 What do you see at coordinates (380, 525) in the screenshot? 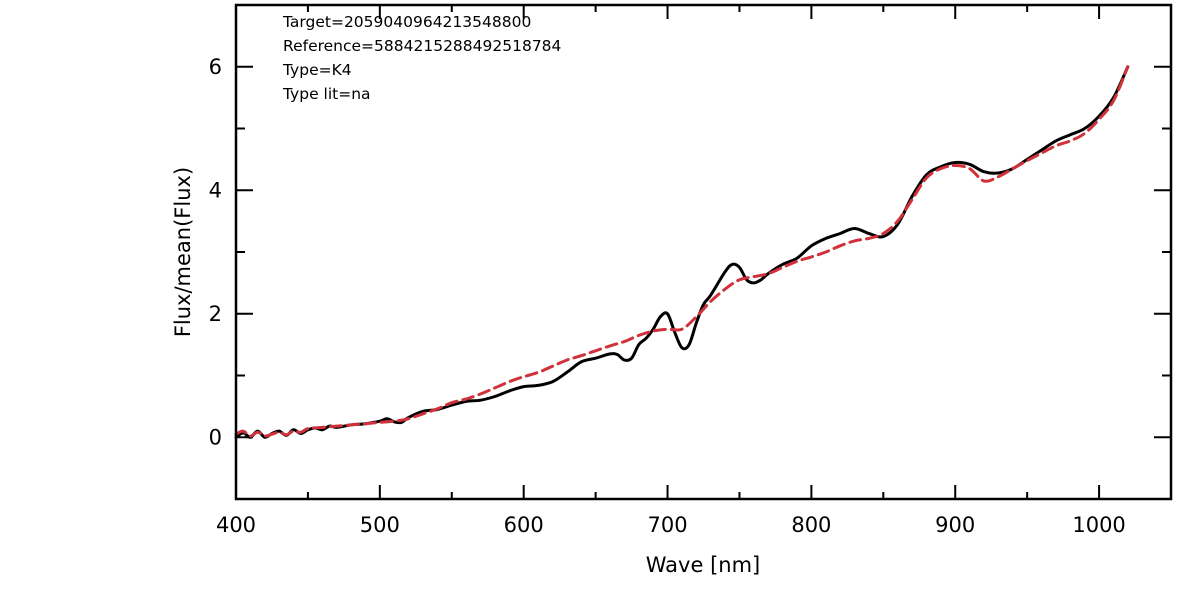
I see `x-tick-label: 500` at bounding box center [380, 525].